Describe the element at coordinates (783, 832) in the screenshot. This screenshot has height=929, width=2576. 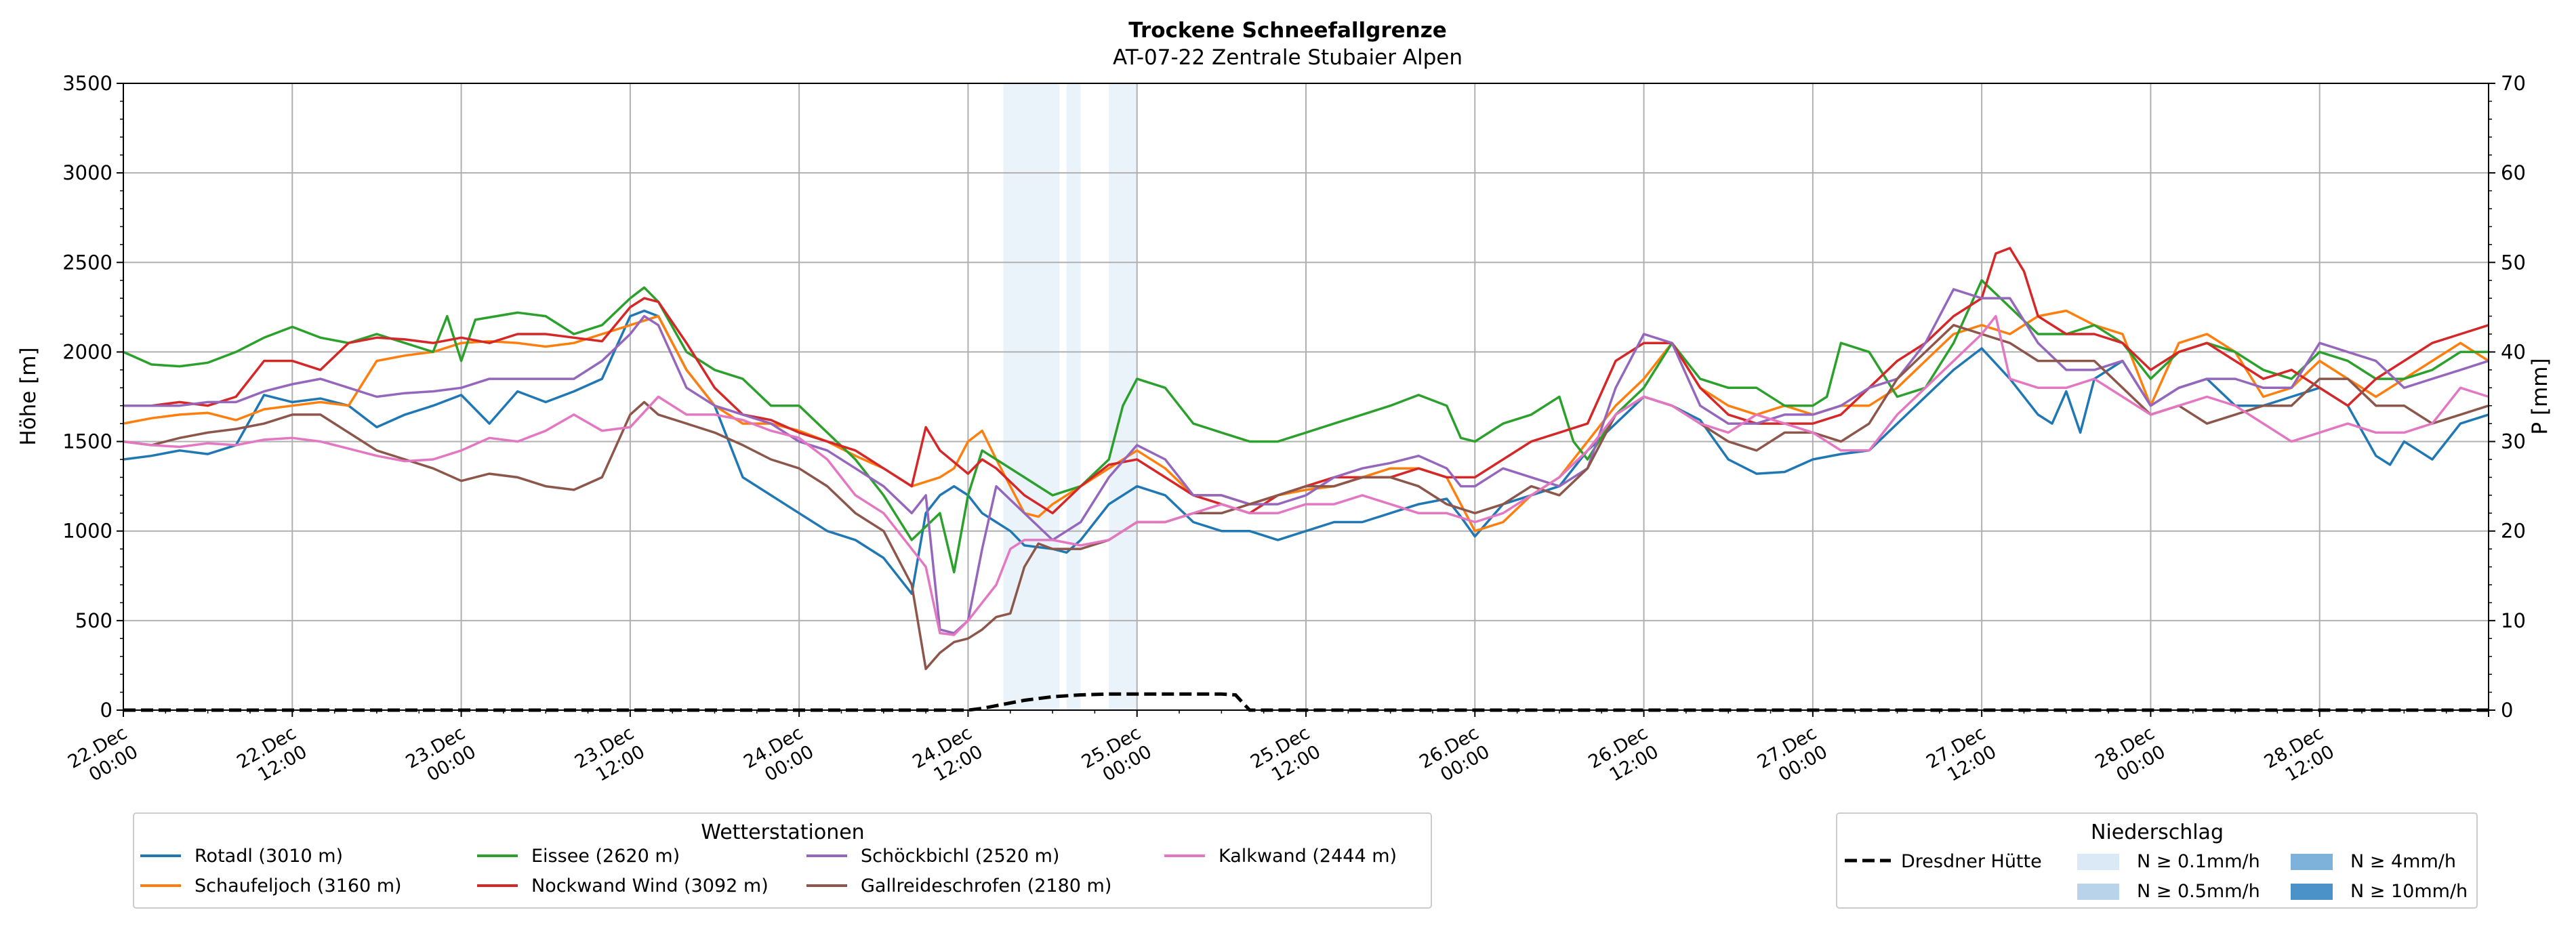
I see `stations-legend-title: Wetterstationen` at that location.